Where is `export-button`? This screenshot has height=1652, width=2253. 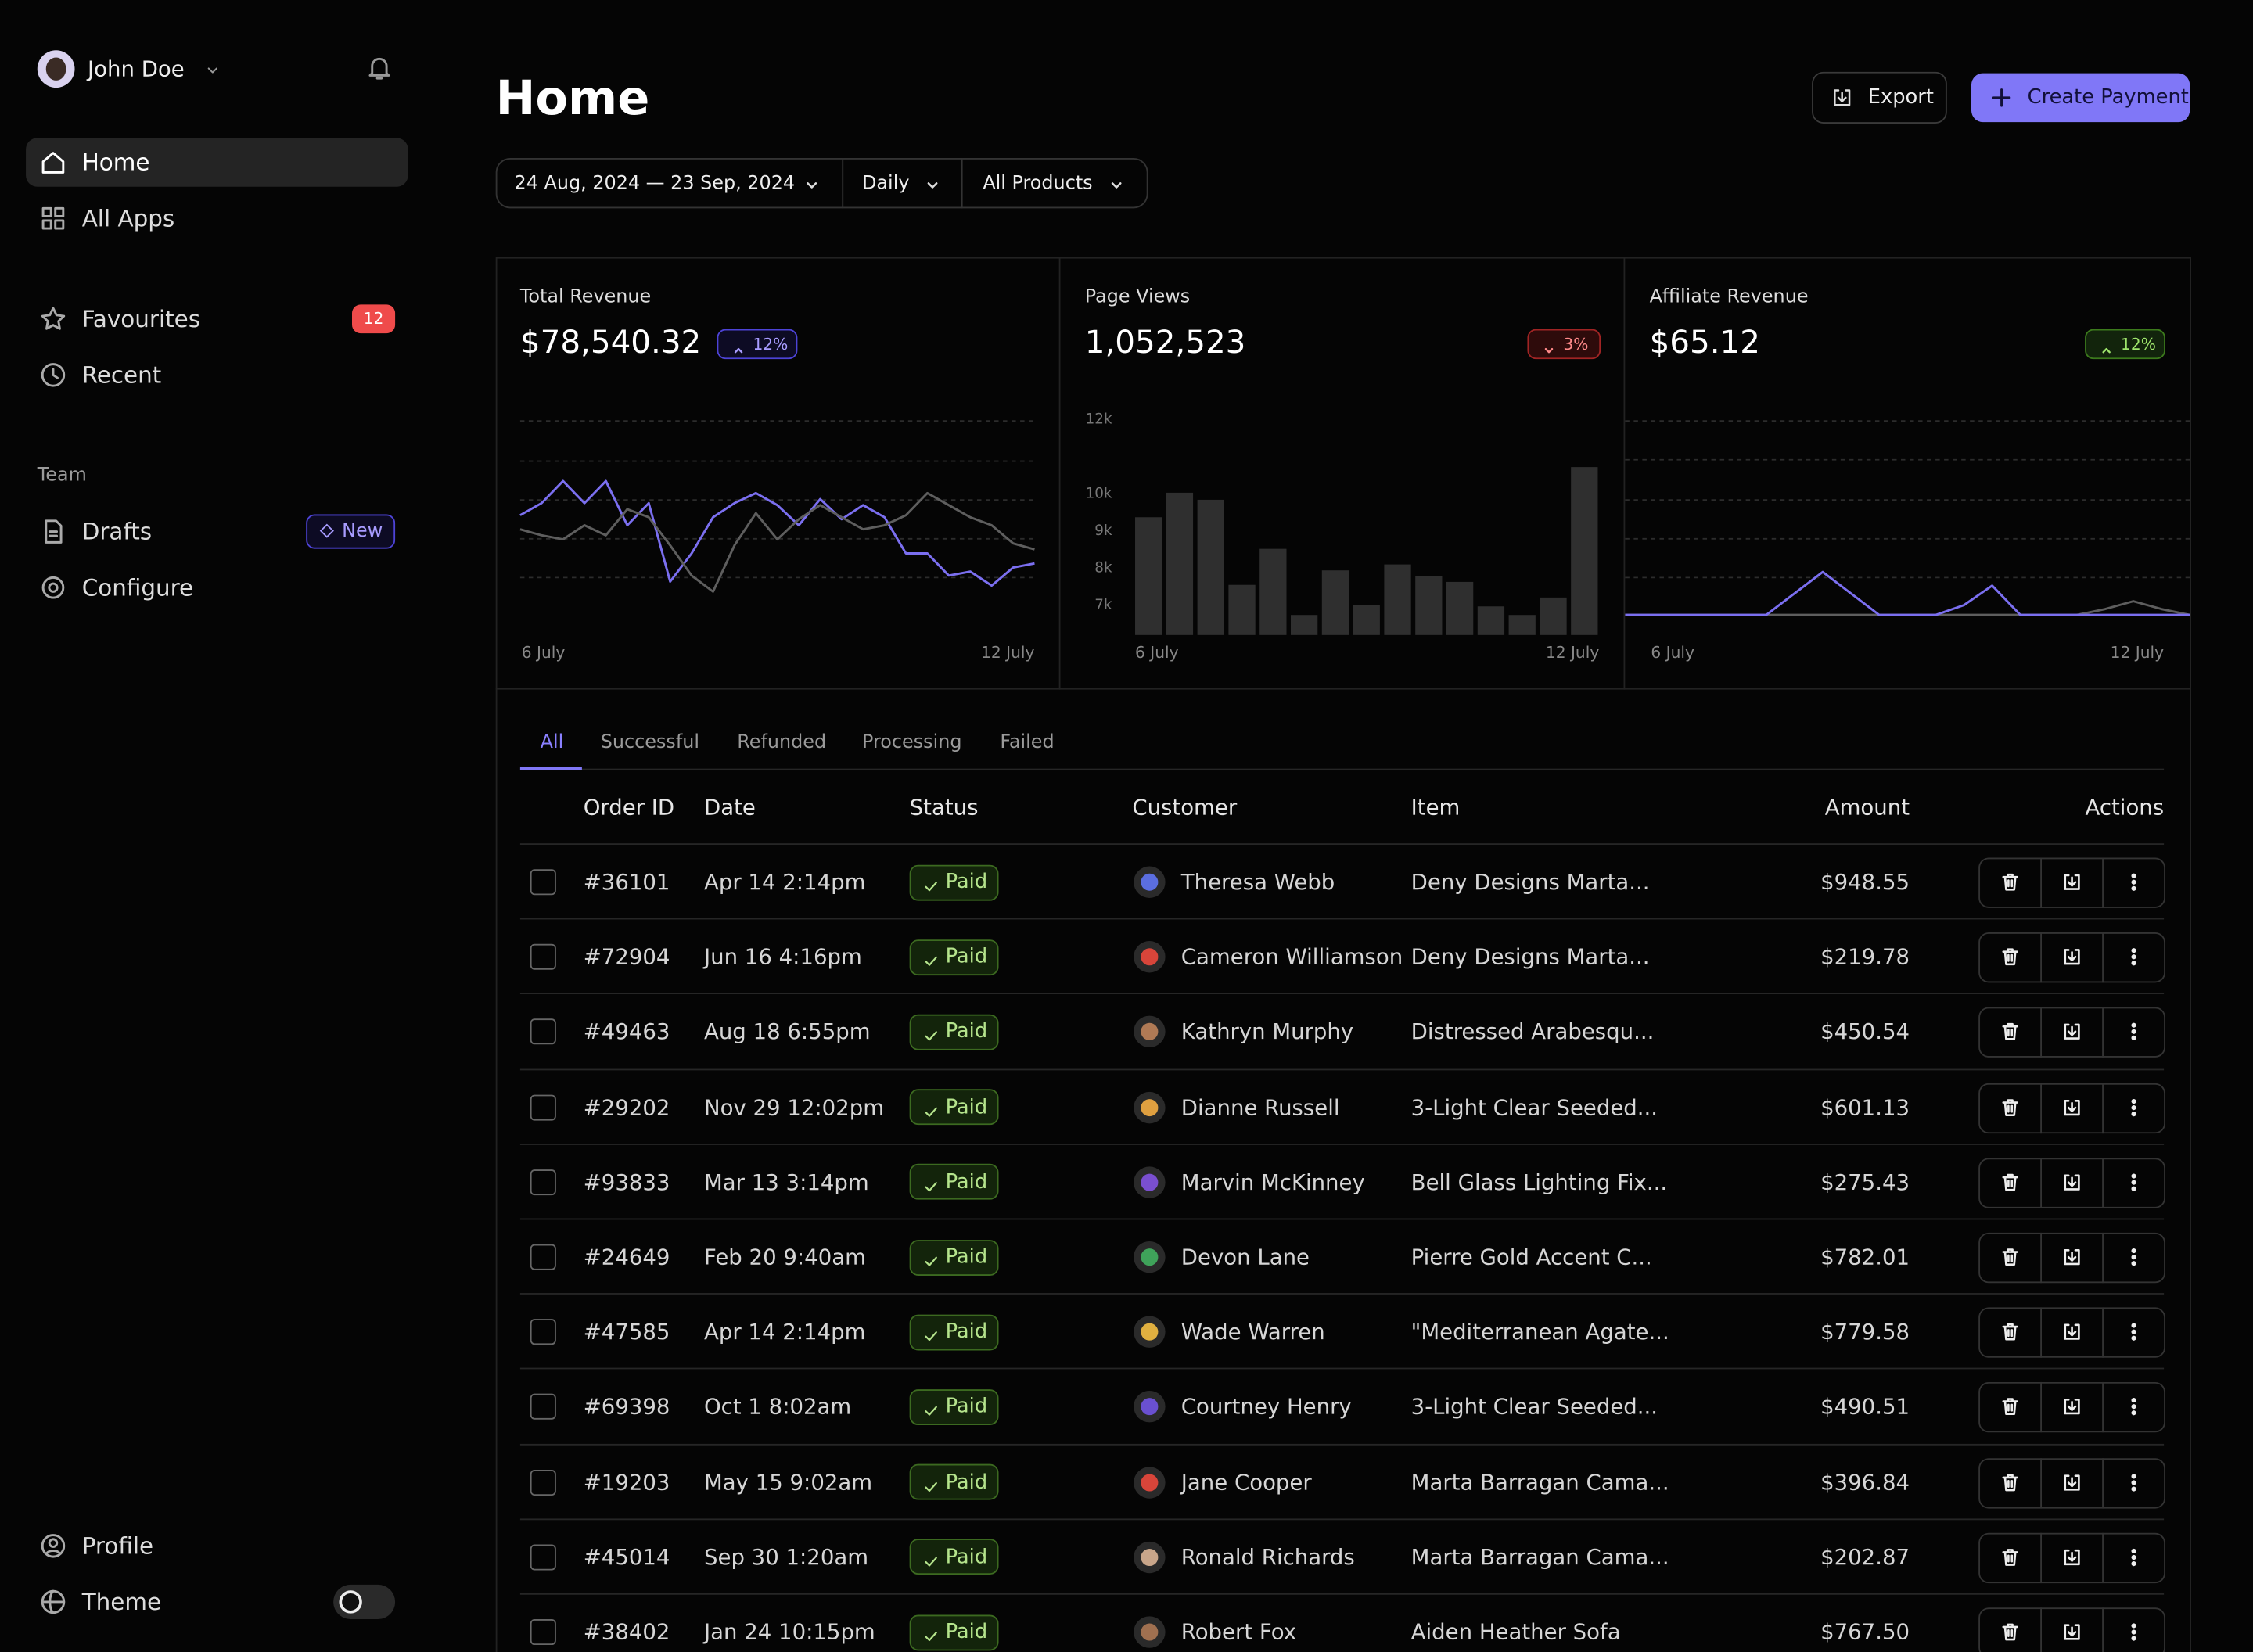
export-button is located at coordinates (1879, 98).